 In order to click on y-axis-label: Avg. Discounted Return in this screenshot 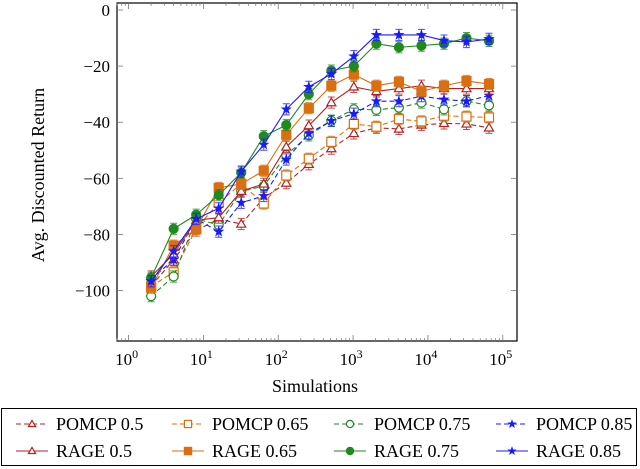, I will do `click(38, 175)`.